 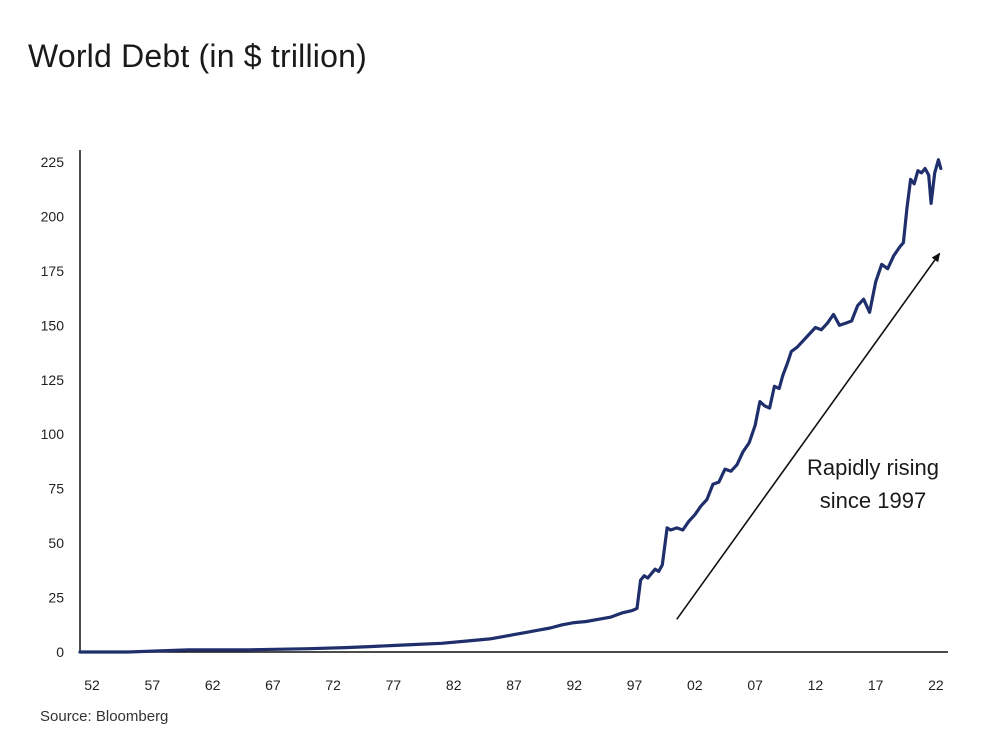 What do you see at coordinates (213, 685) in the screenshot?
I see `x-tick-label: 62` at bounding box center [213, 685].